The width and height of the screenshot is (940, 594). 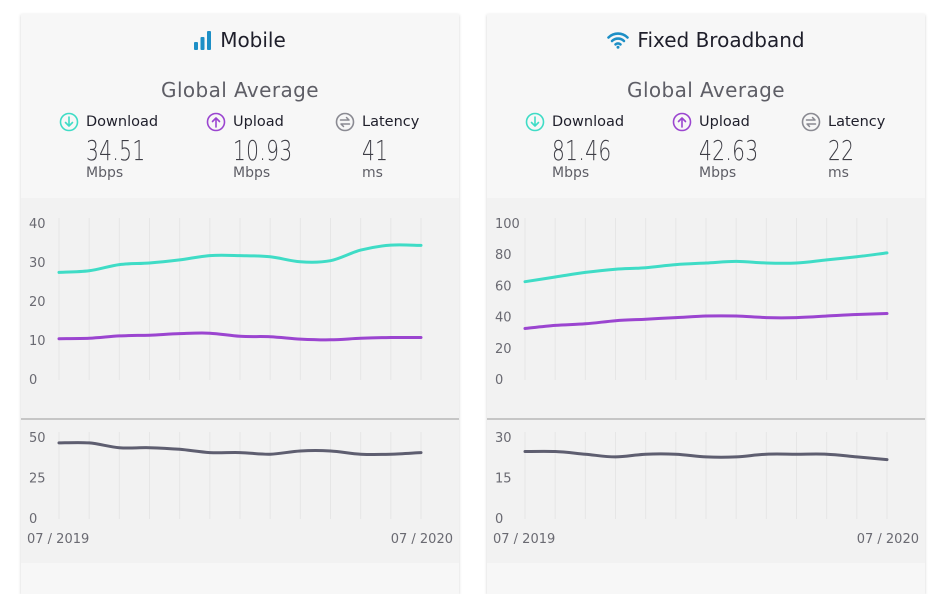 I want to click on mobile-card-title: Mobile, so click(x=240, y=40).